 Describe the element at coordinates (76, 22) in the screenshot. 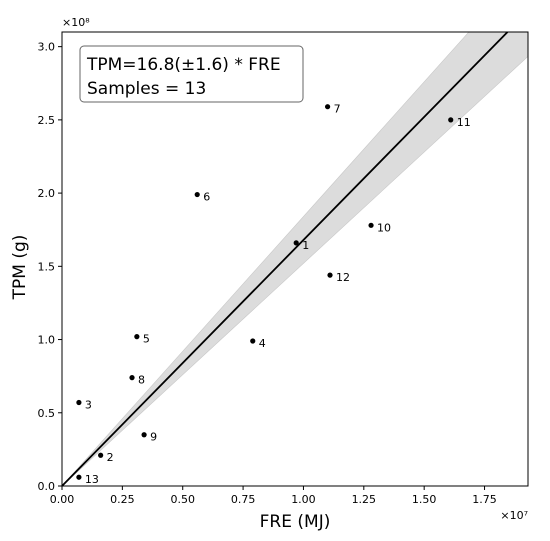

I see `y-axis-exponent: ×10⁸` at that location.